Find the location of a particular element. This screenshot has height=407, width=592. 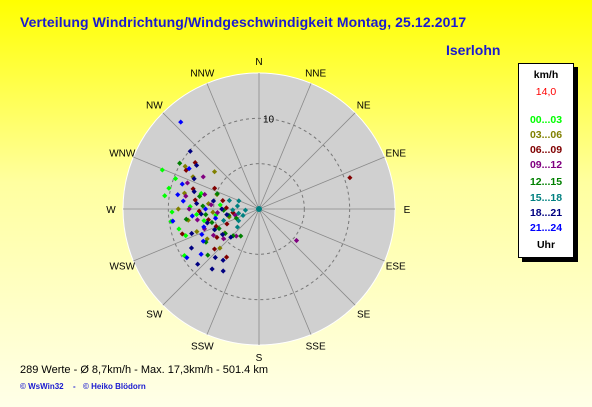

direction-label-ssw: SSW is located at coordinates (202, 347).